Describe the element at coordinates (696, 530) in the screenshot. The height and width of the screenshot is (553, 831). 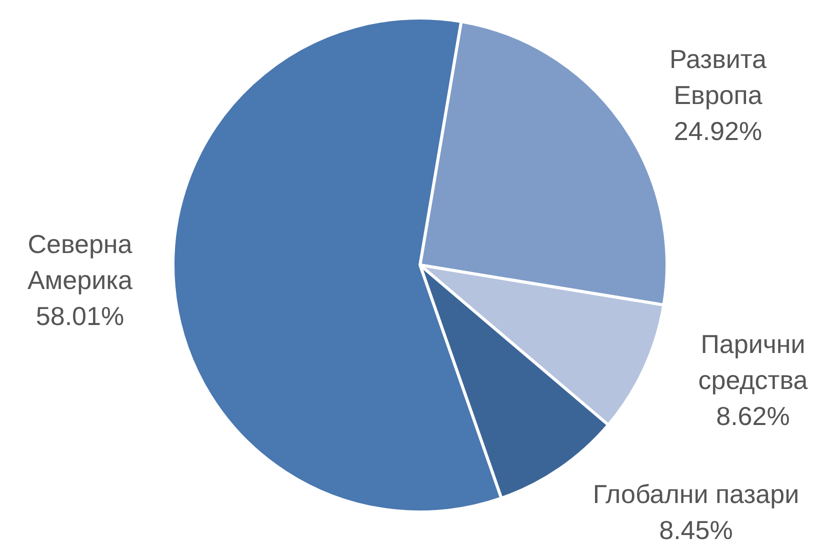
I see `data-label: 8.45%` at that location.